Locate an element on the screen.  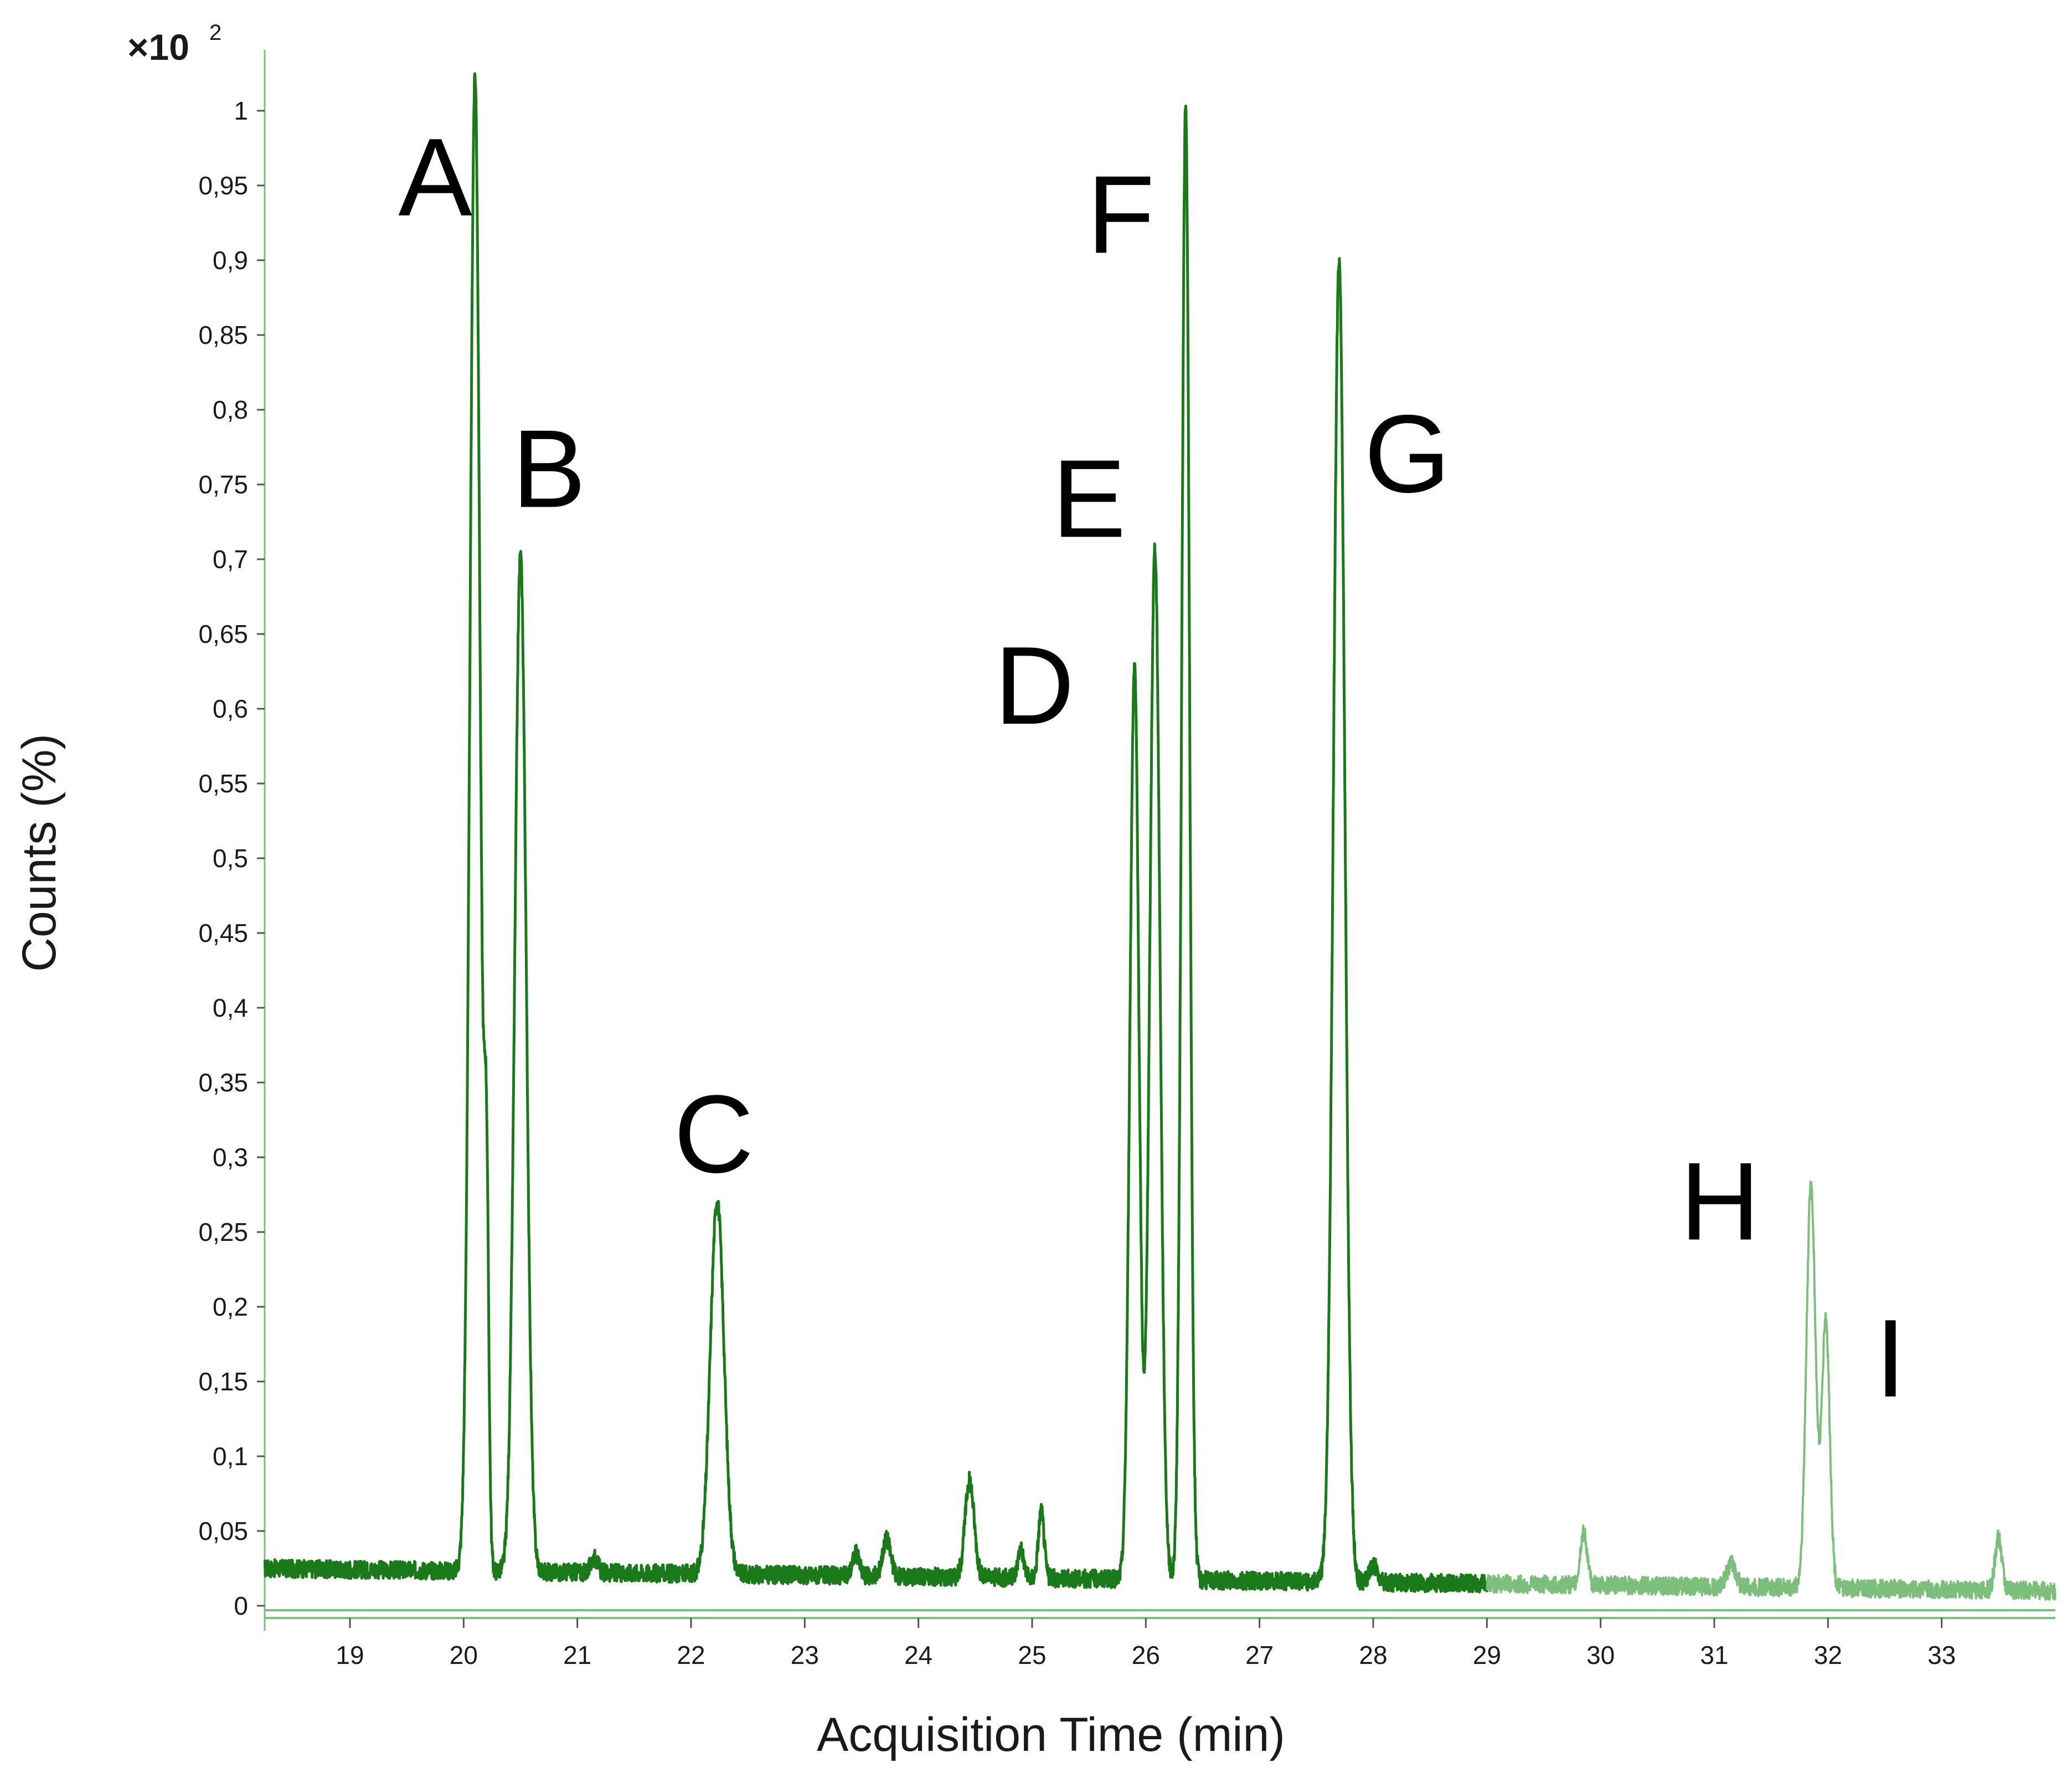
y-tick-label: 1 is located at coordinates (241, 111).